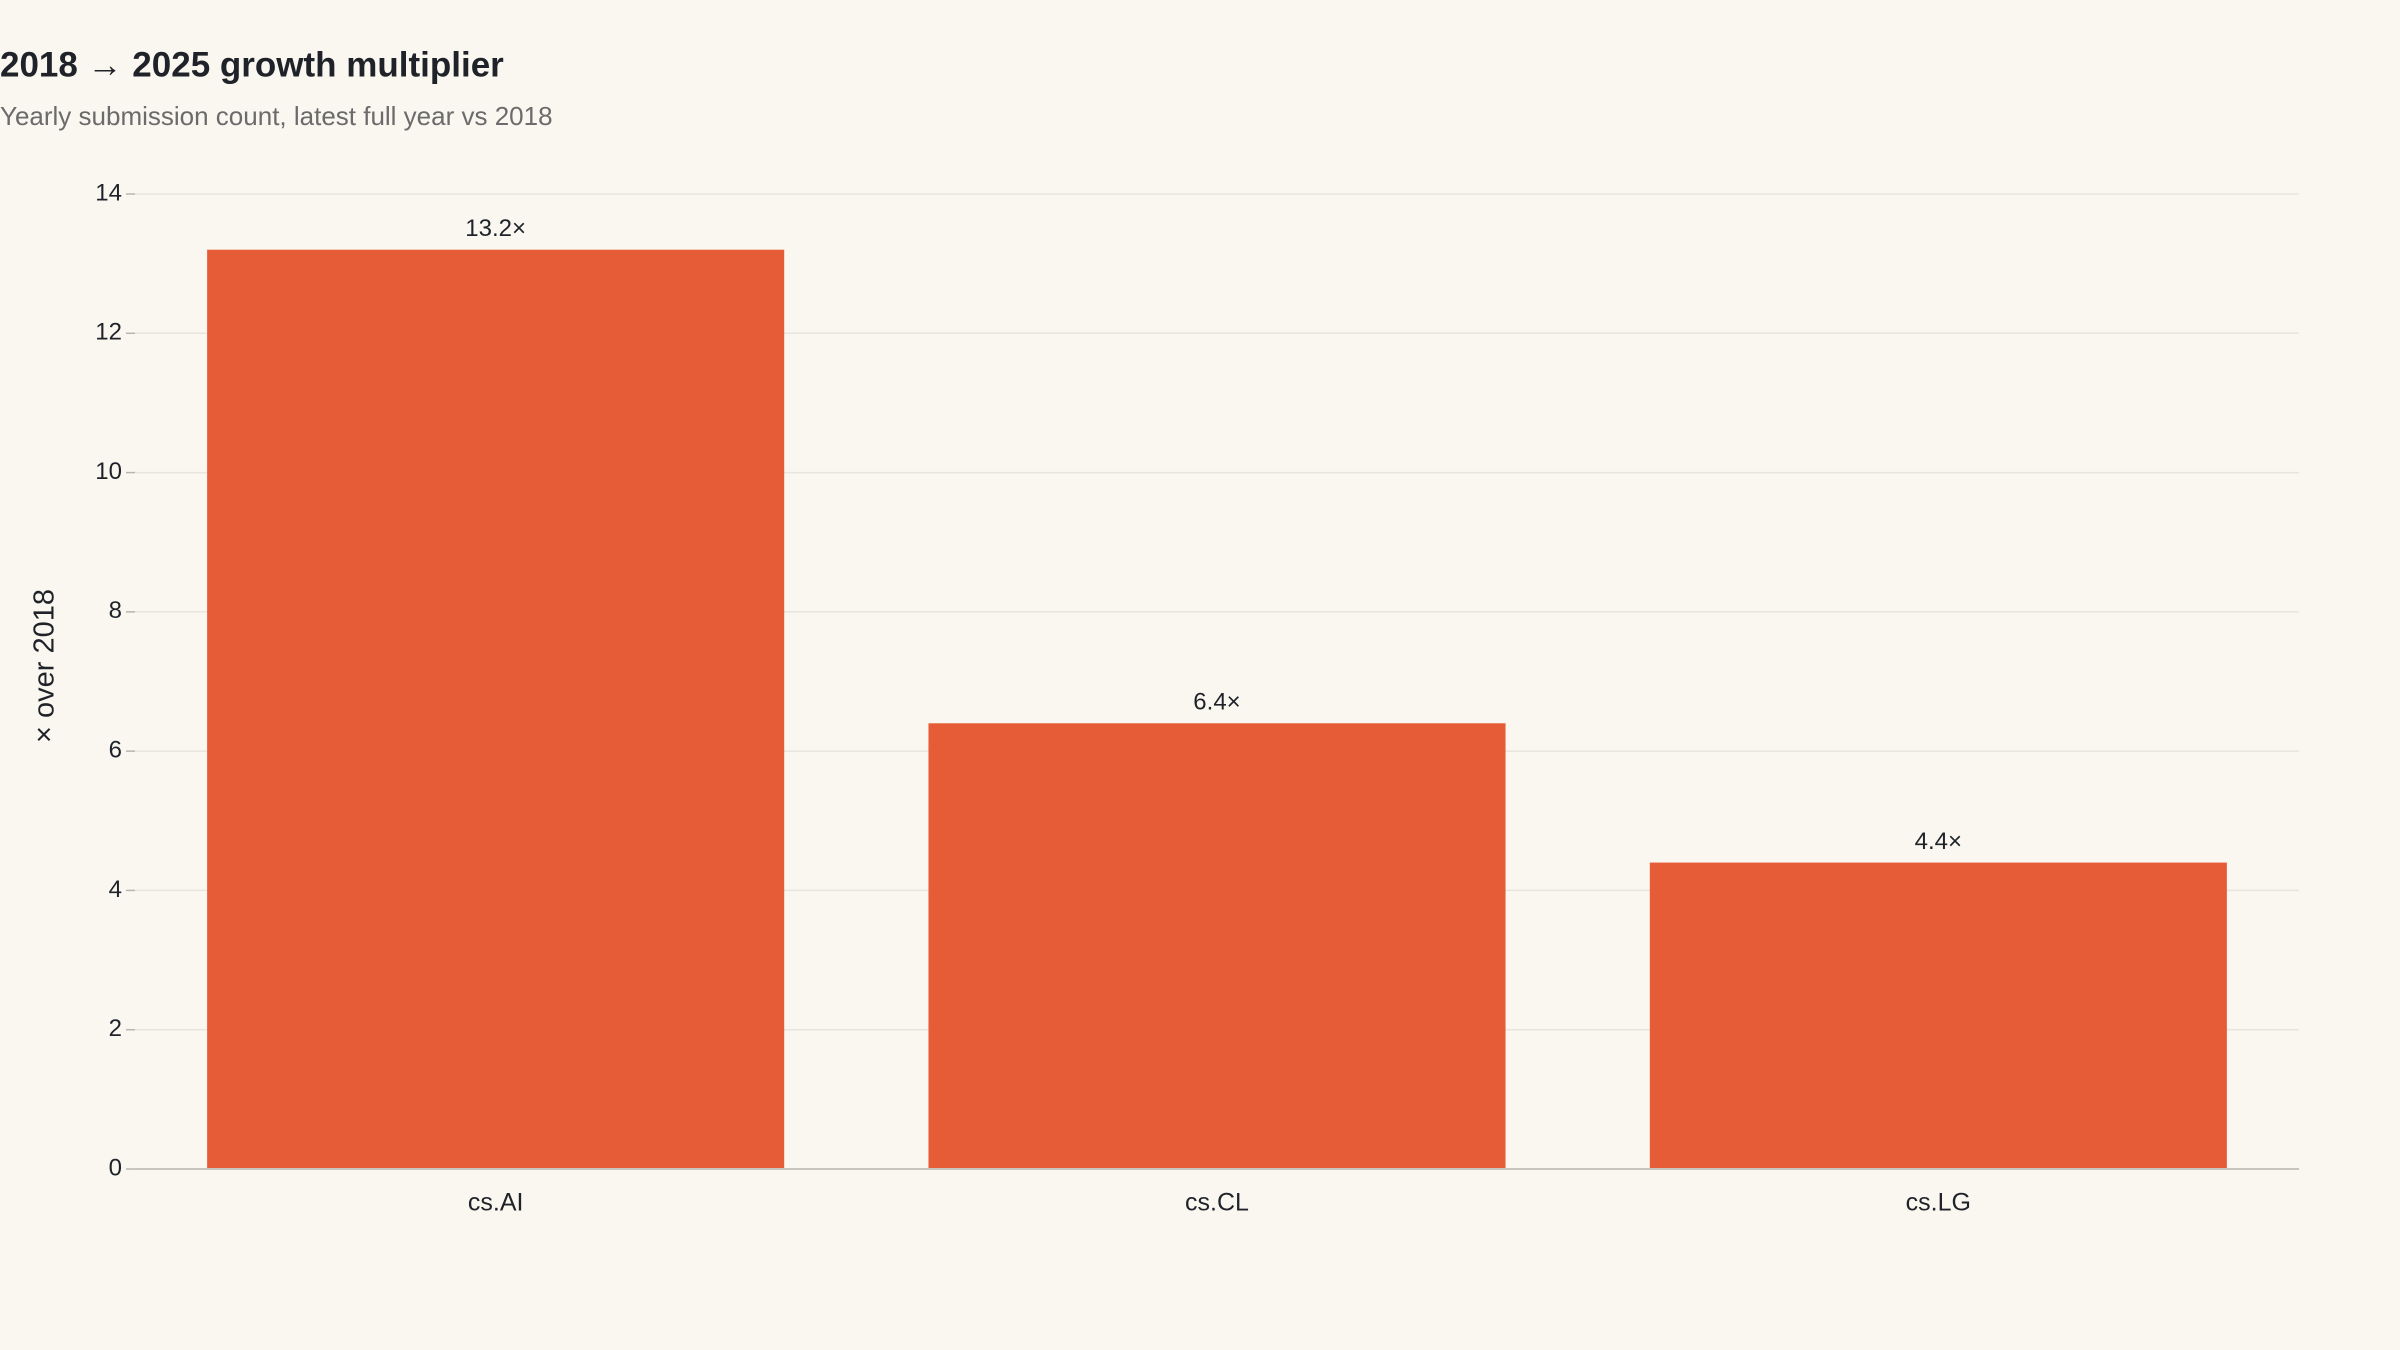 The height and width of the screenshot is (1350, 2400). I want to click on y-tick-label: 10, so click(108, 471).